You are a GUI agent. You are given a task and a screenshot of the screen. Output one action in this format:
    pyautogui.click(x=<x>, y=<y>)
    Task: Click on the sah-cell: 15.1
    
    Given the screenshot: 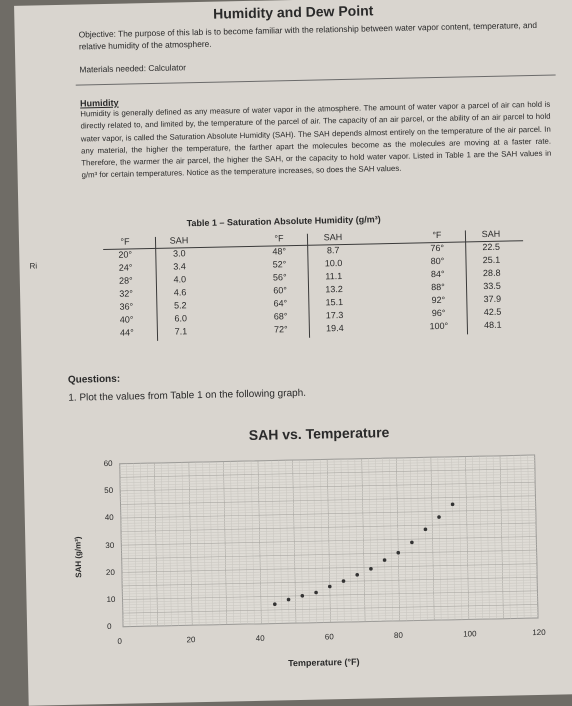 What is the action you would take?
    pyautogui.click(x=334, y=302)
    